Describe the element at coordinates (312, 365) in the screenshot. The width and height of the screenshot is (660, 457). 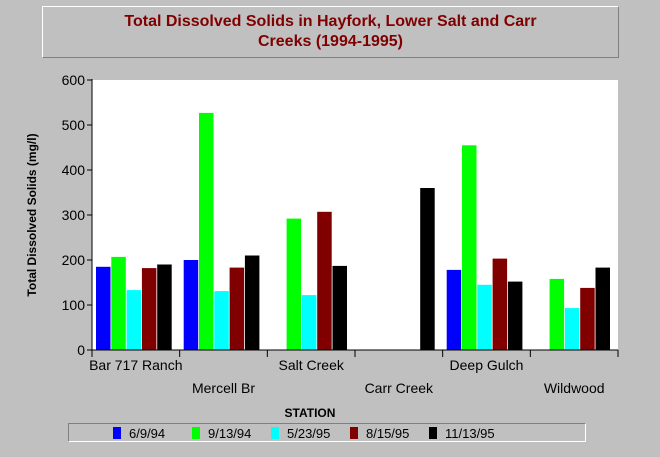
I see `x-tick-label: Salt Creek` at that location.